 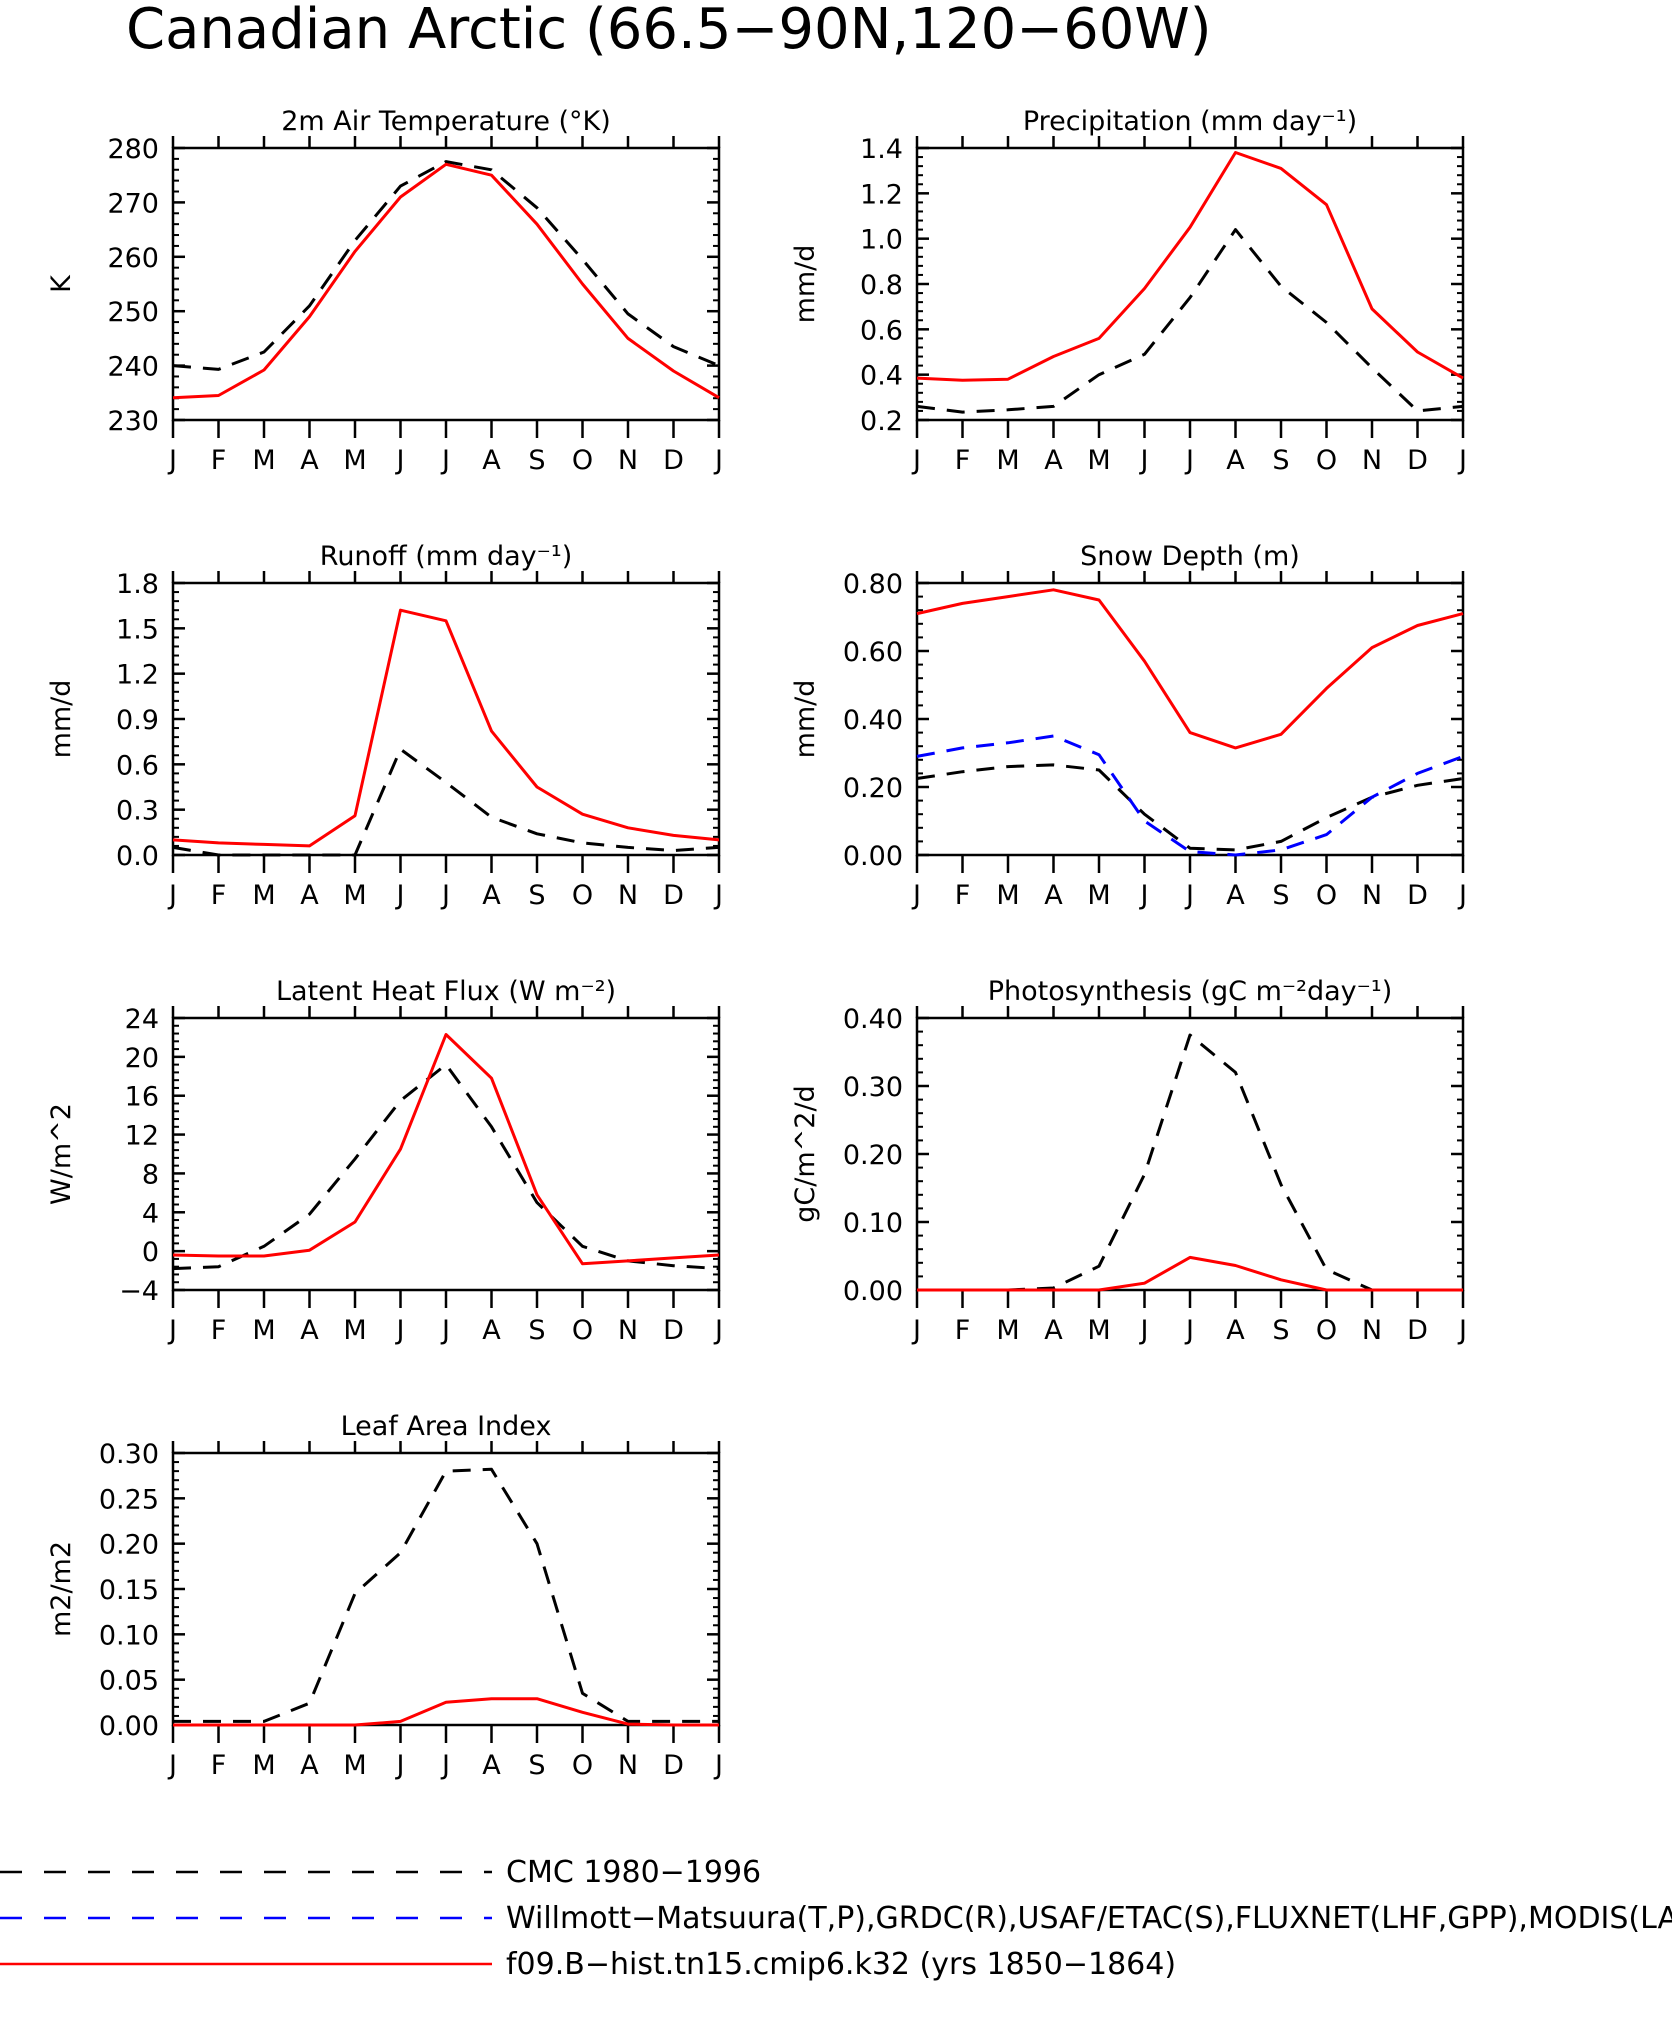 What do you see at coordinates (446, 121) in the screenshot?
I see `chart-title: 2m Air Temperature (°K)` at bounding box center [446, 121].